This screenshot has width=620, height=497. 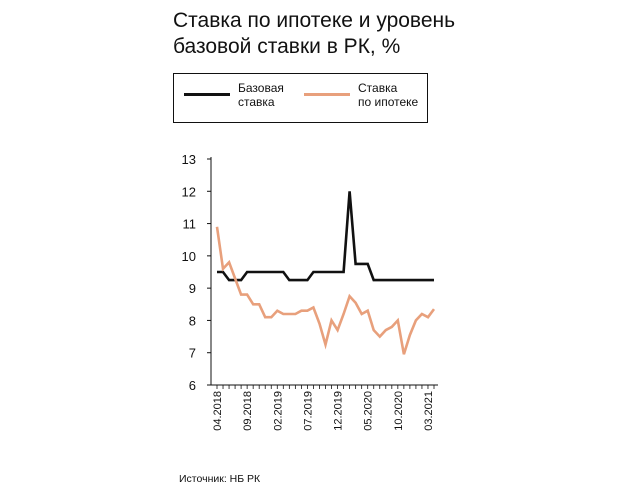 What do you see at coordinates (388, 95) in the screenshot?
I see `legend-label-mortgage-rate: Ставка по ипотеке` at bounding box center [388, 95].